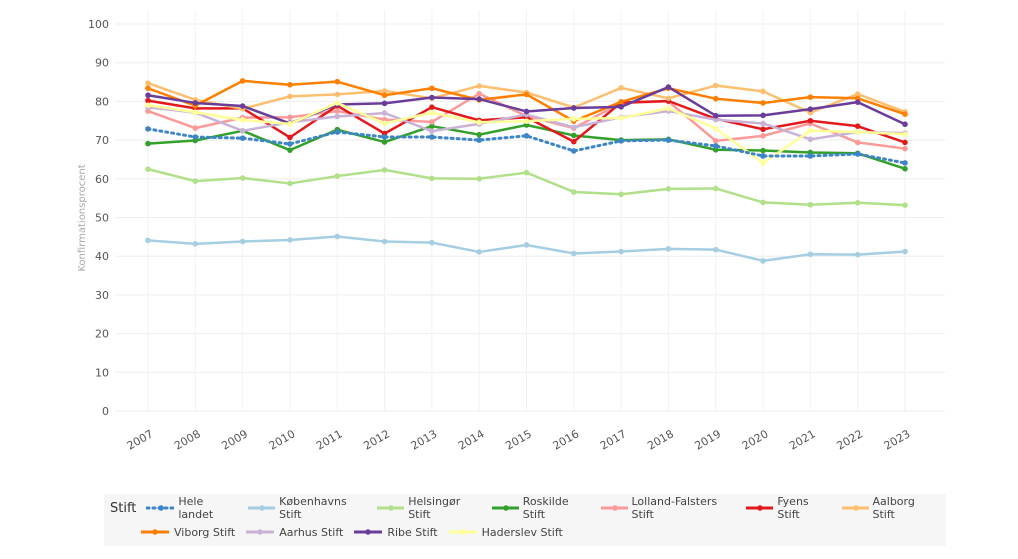 Image resolution: width=1018 pixels, height=559 pixels. I want to click on legend-item: Viborg Stift, so click(187, 532).